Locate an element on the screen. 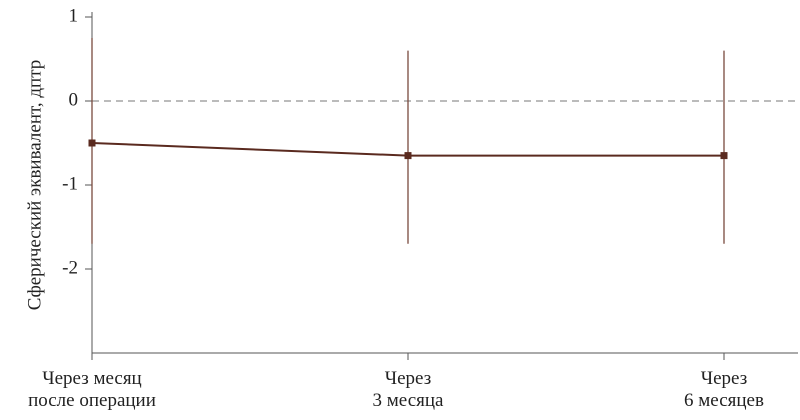  y-tick-label: 1 is located at coordinates (74, 15).